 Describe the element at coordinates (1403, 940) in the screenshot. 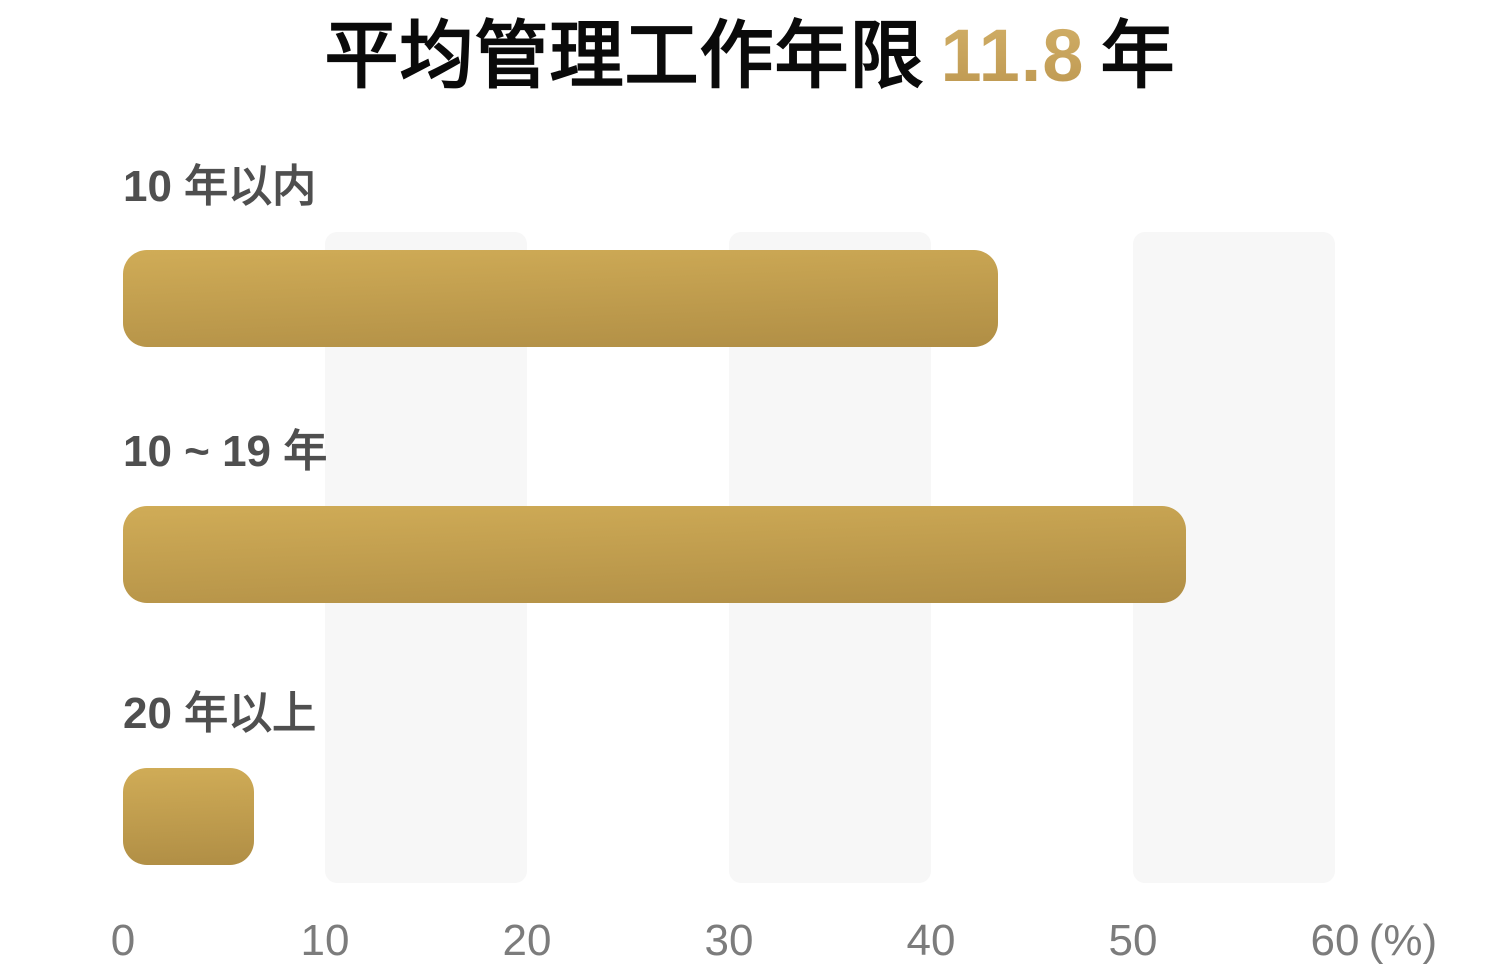

I see `x-axis-unit: (%)` at that location.